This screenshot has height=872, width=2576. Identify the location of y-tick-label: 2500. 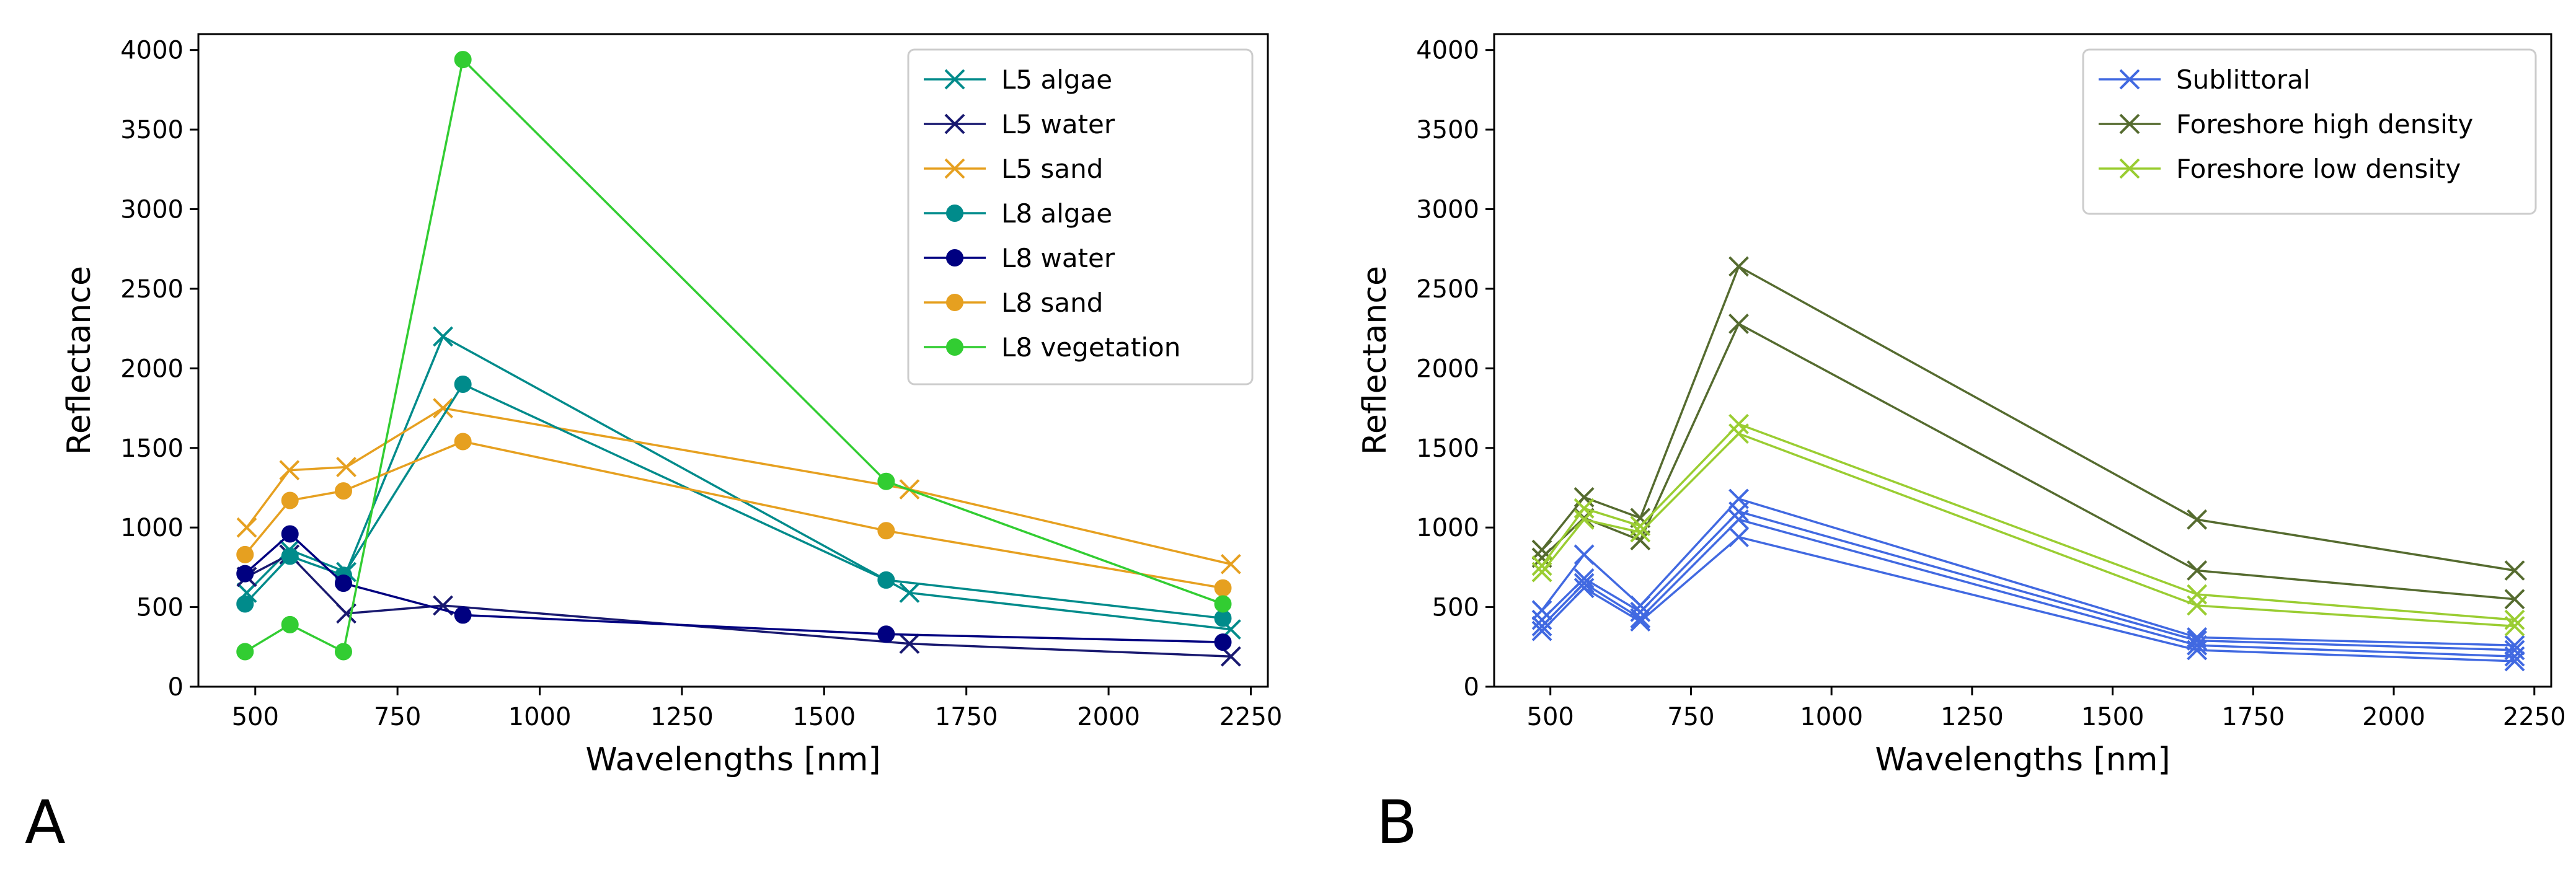
(152, 289).